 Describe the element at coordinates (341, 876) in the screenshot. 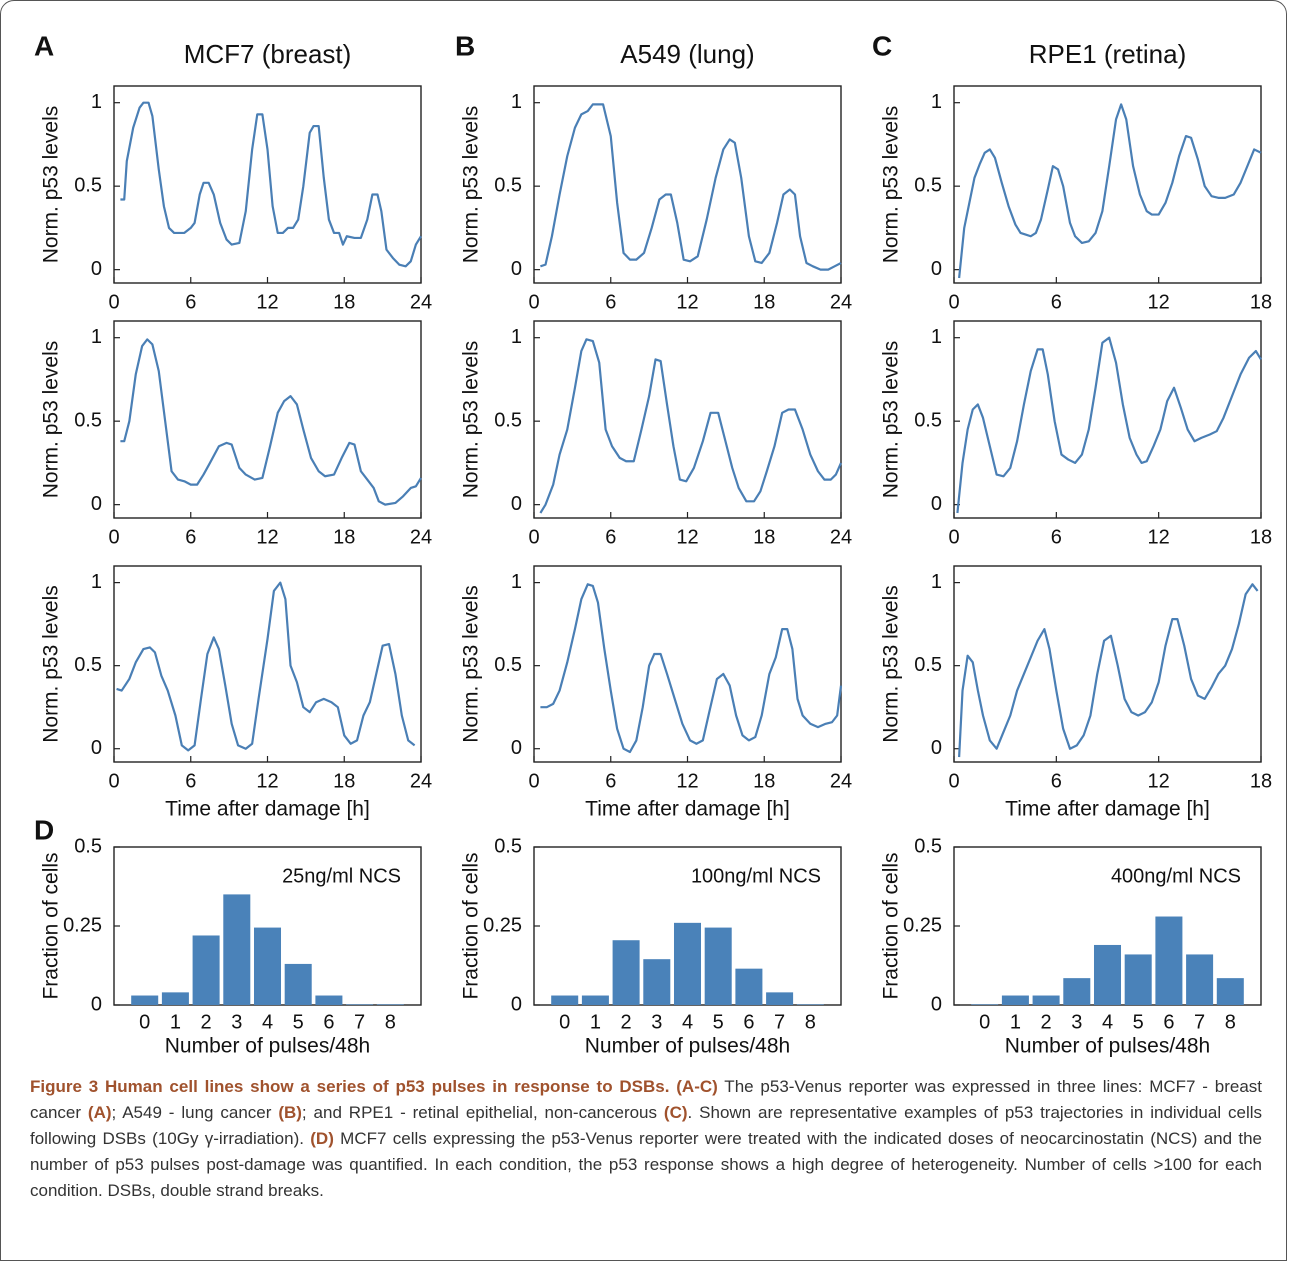

I see `annotation: 25ng/ml NCS` at that location.